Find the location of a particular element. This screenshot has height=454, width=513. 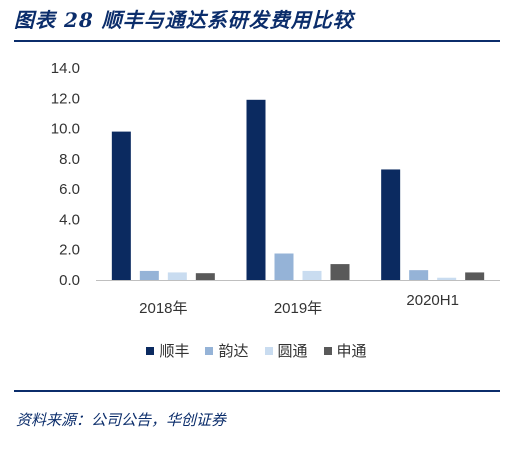

legend-item: 申通 is located at coordinates (345, 350).